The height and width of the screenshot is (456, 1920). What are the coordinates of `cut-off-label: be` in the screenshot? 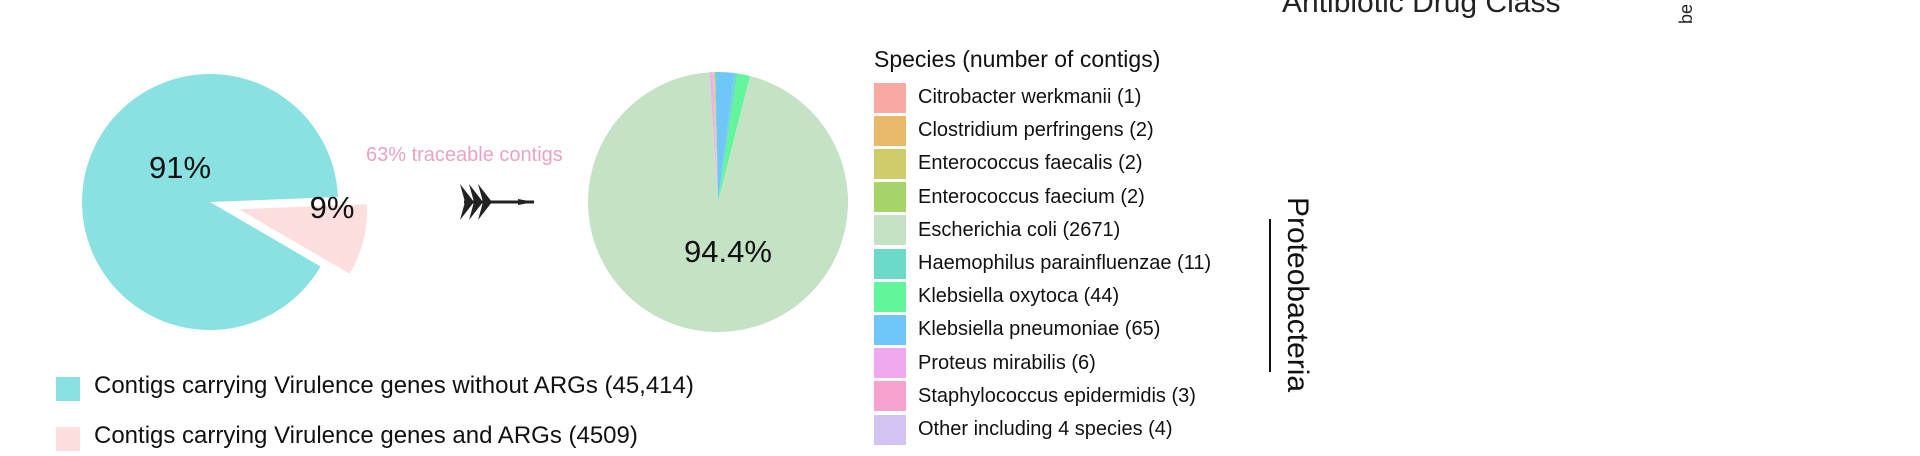 It's located at (1686, 13).